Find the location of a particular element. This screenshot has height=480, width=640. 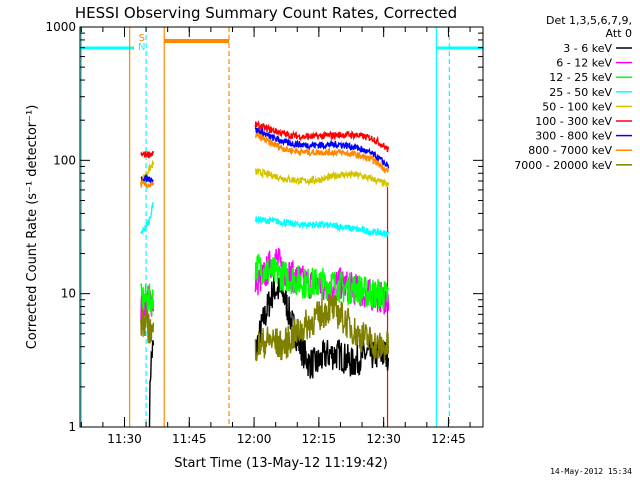

x-tick-label: 11:30 is located at coordinates (124, 439).